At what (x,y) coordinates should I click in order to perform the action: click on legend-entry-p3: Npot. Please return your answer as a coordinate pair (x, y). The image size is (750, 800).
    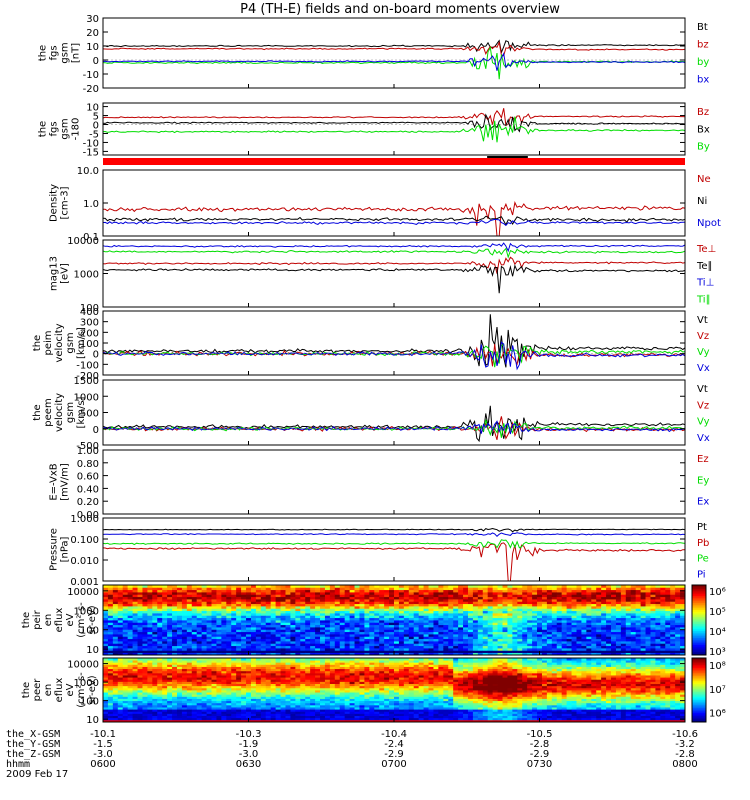
    Looking at the image, I should click on (709, 223).